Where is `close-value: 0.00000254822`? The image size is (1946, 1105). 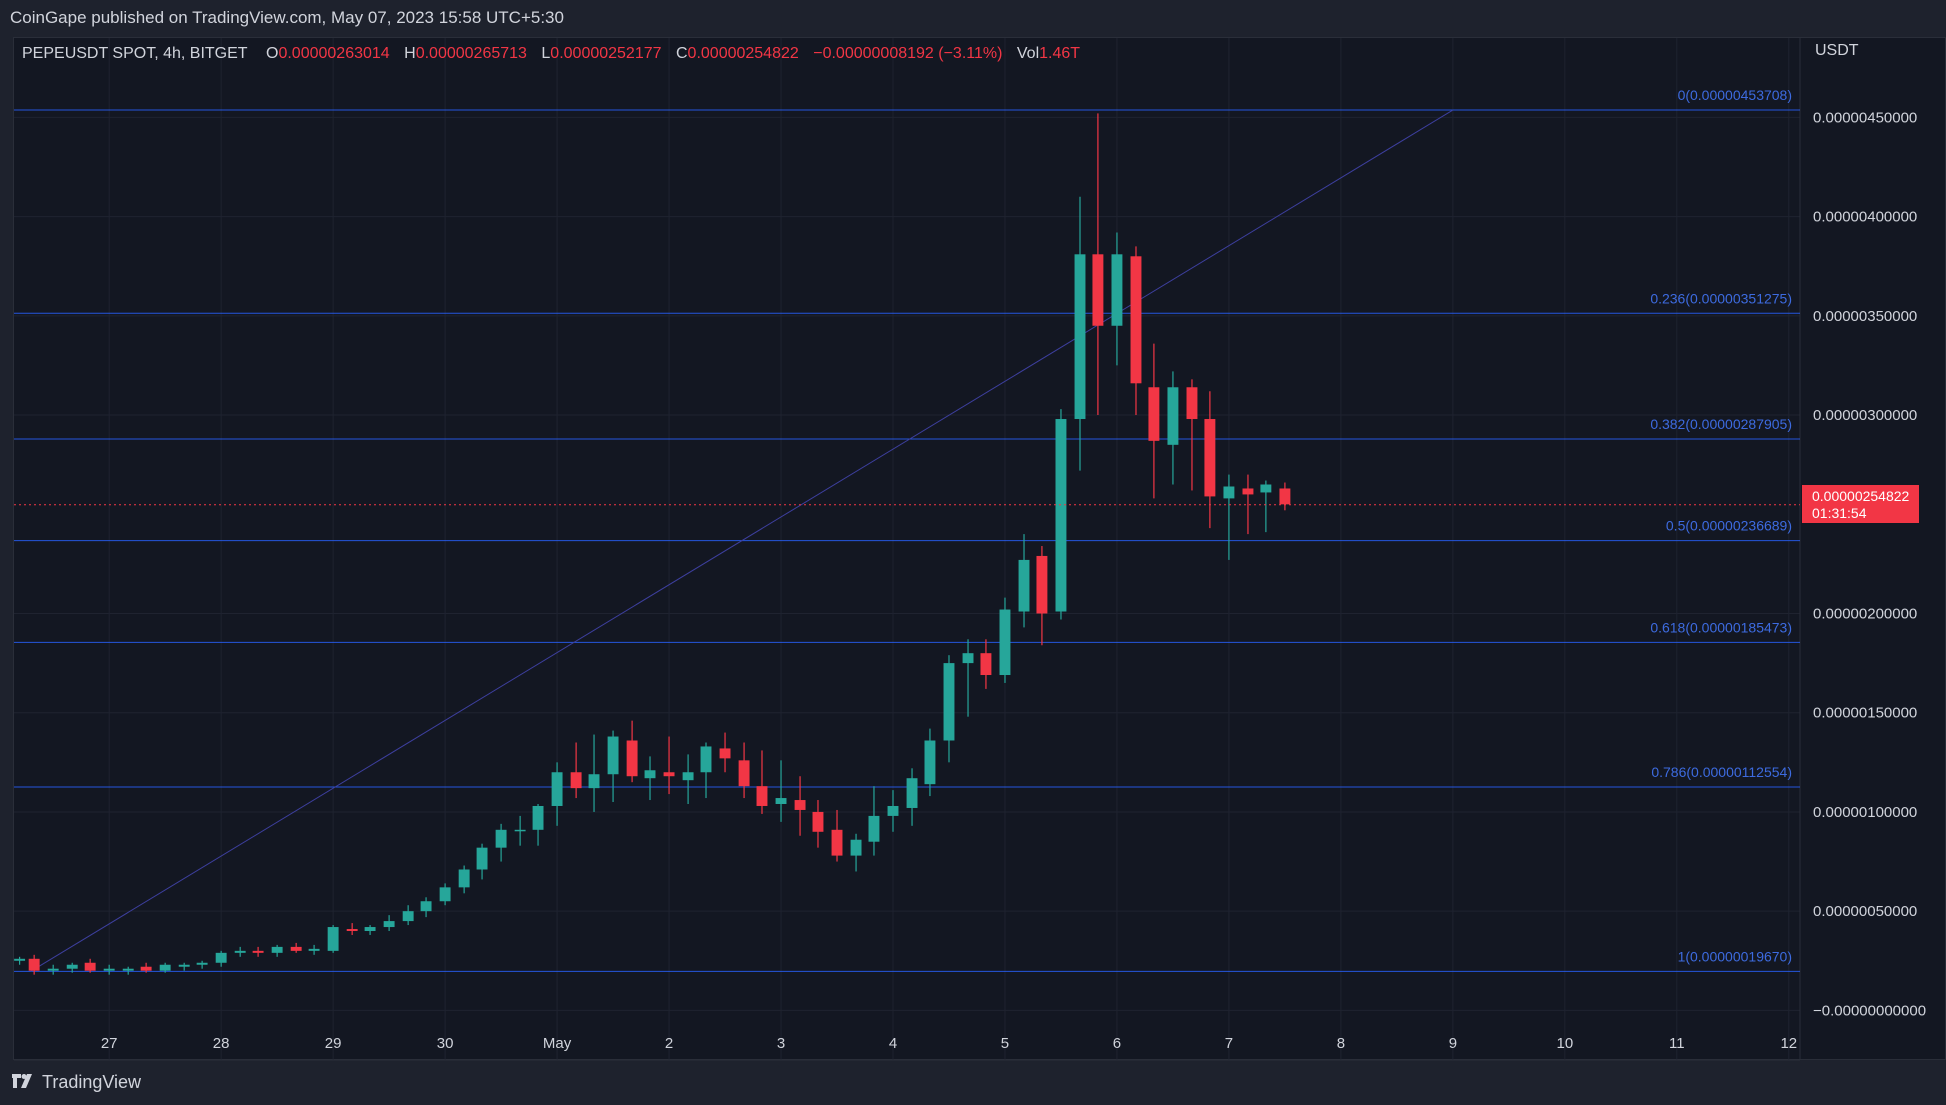
close-value: 0.00000254822 is located at coordinates (743, 53).